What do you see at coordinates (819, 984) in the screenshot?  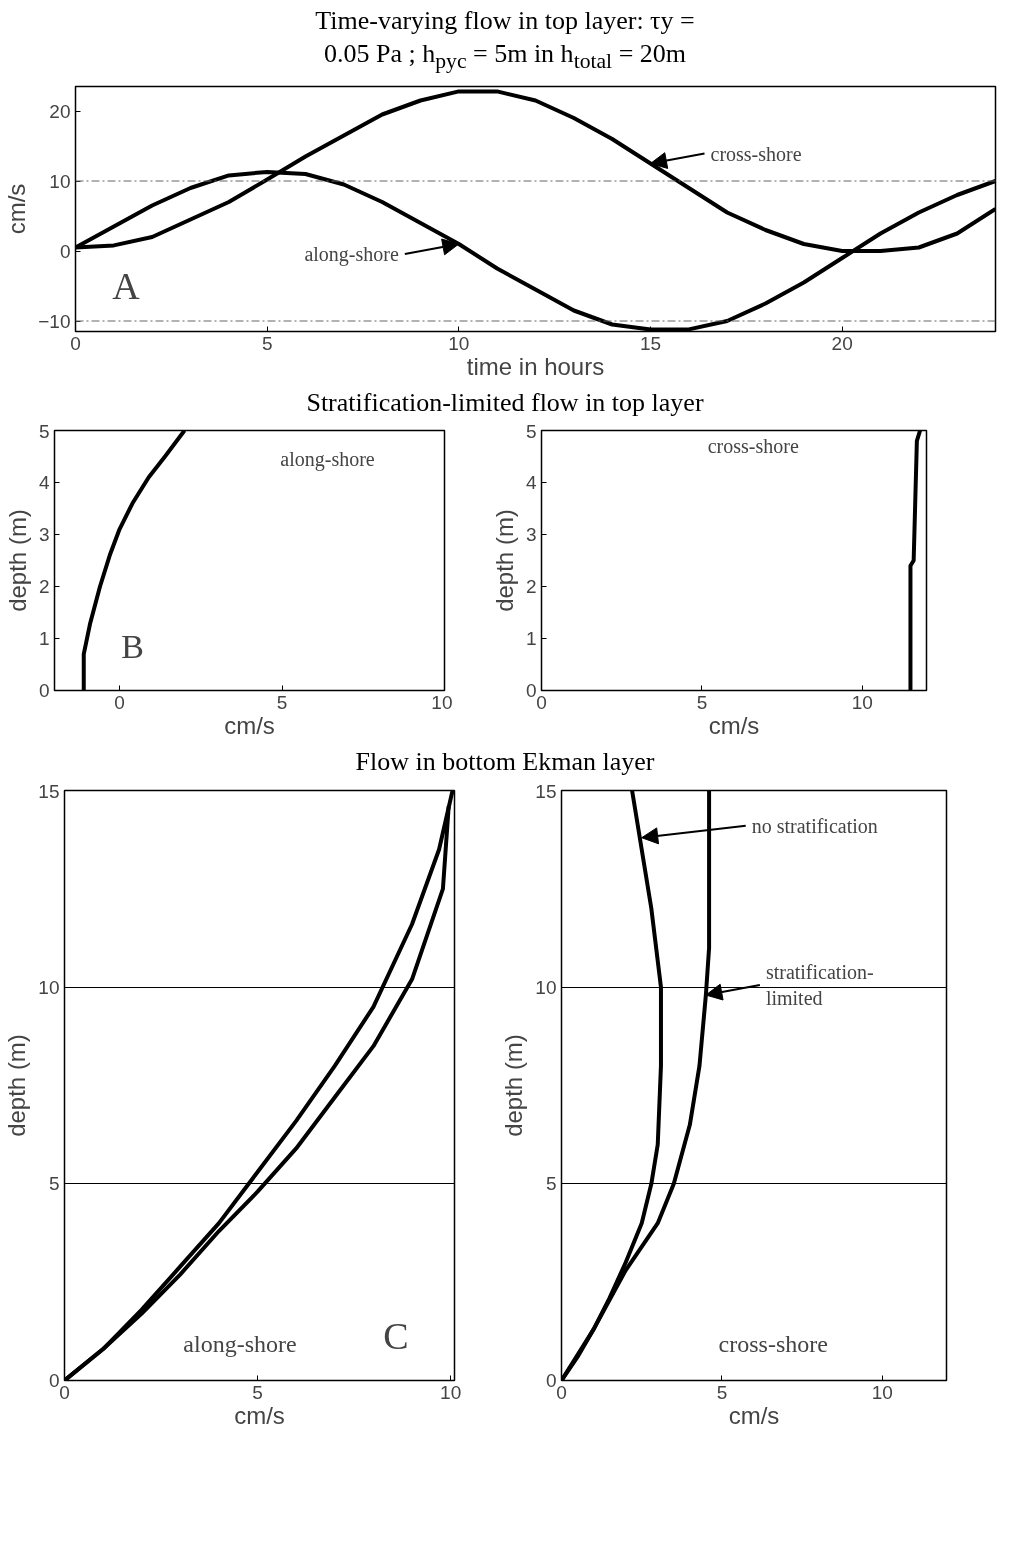 I see `annotation: stratification- limited` at bounding box center [819, 984].